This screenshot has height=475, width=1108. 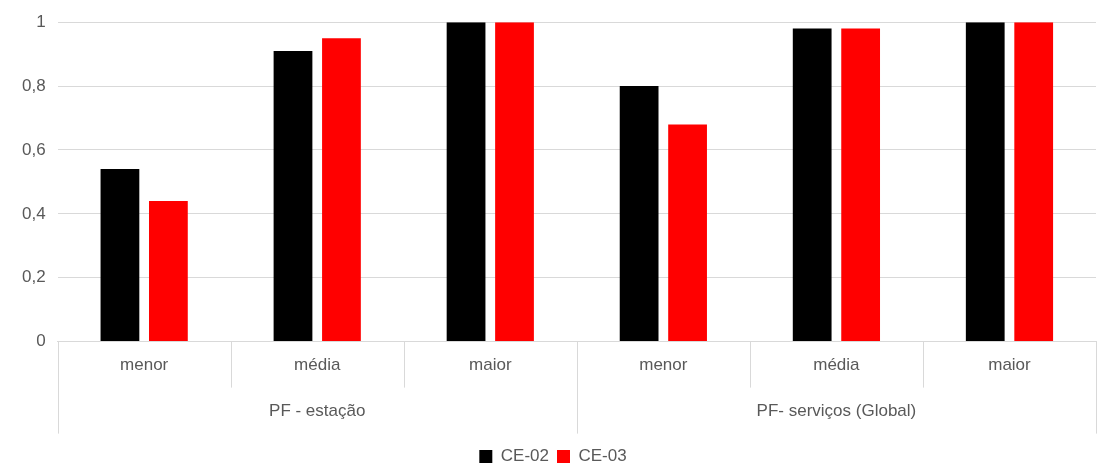 I want to click on legend-label: CE-03, so click(x=602, y=456).